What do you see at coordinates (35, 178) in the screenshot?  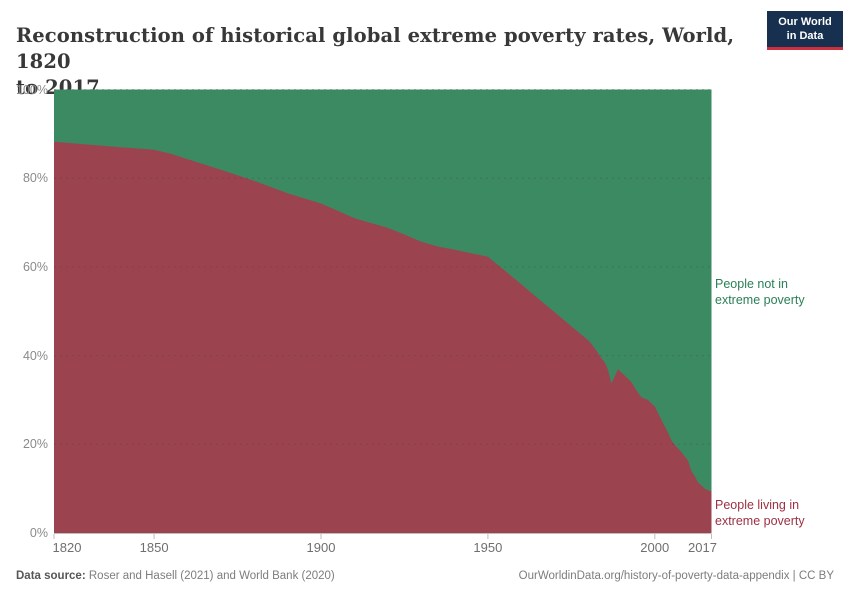 I see `y-axis-tick-label: 80%` at bounding box center [35, 178].